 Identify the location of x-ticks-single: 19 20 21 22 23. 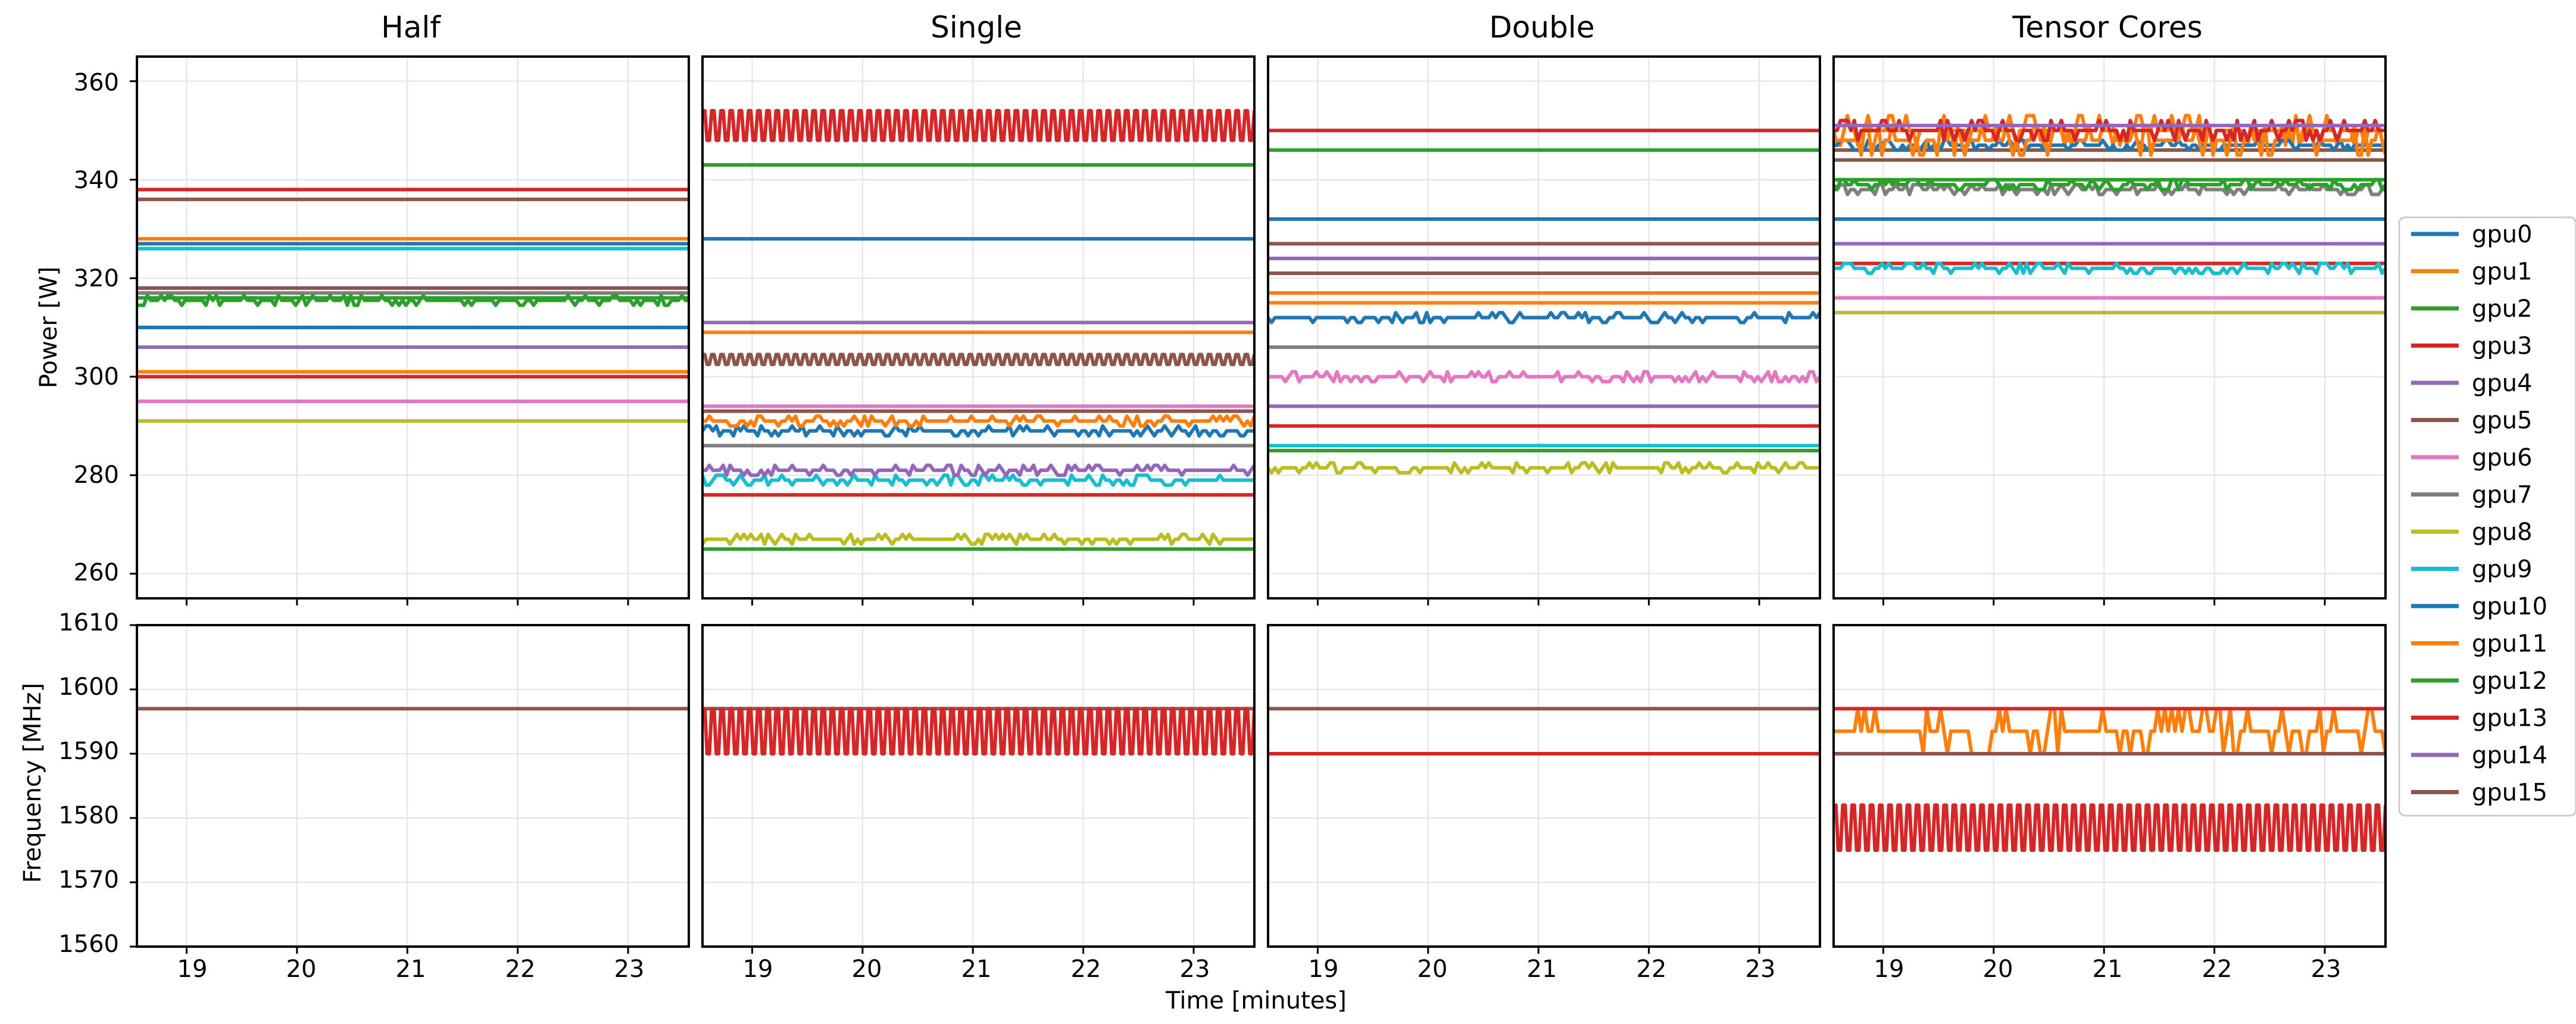
(976, 969).